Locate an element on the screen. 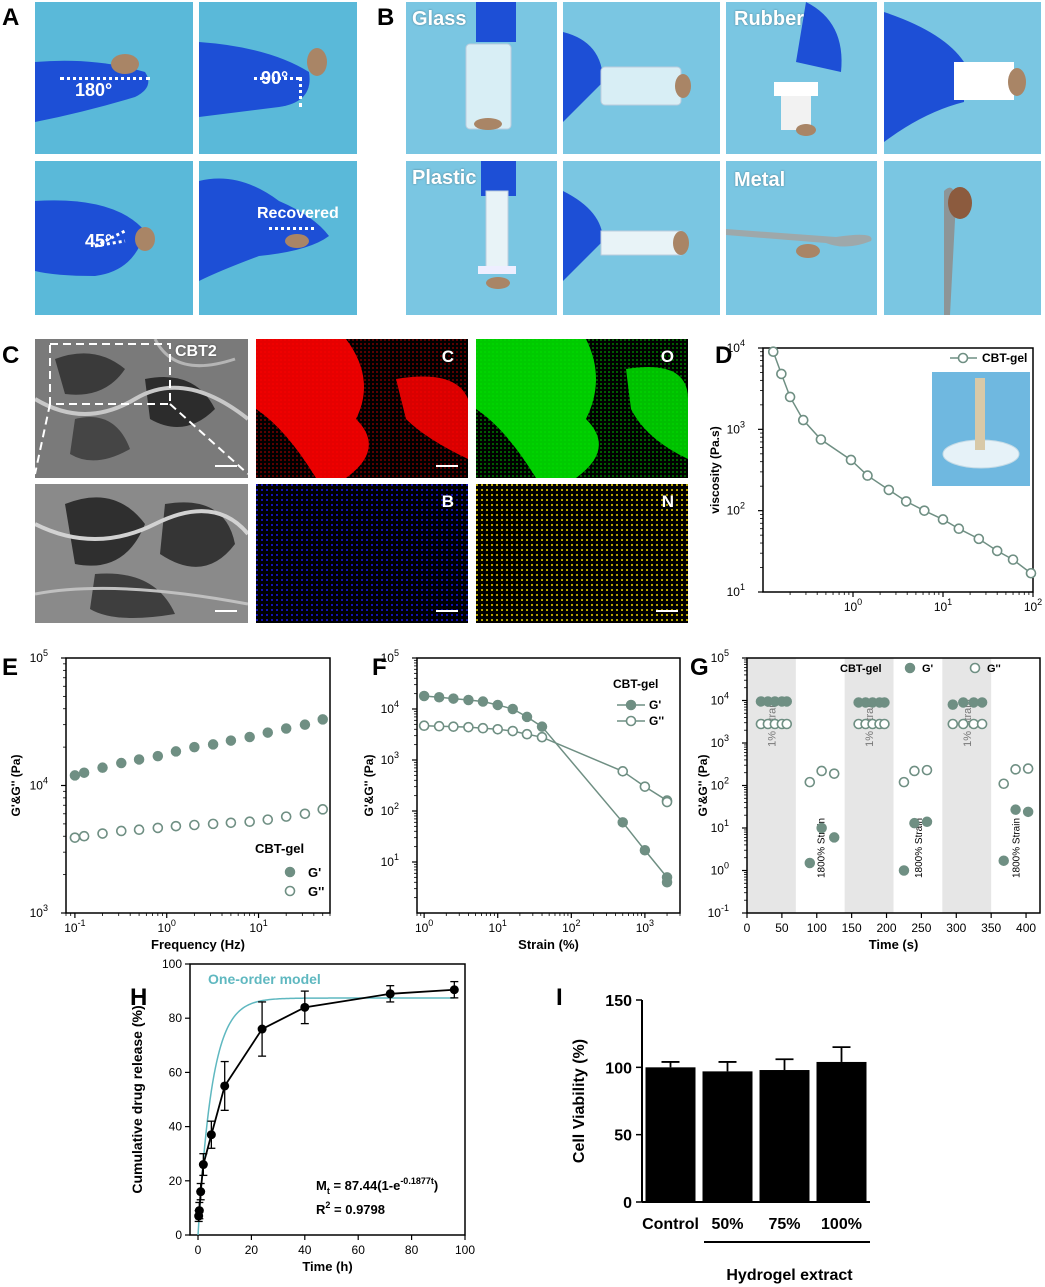 This screenshot has height=1287, width=1045. plot-frame is located at coordinates (898, 470).